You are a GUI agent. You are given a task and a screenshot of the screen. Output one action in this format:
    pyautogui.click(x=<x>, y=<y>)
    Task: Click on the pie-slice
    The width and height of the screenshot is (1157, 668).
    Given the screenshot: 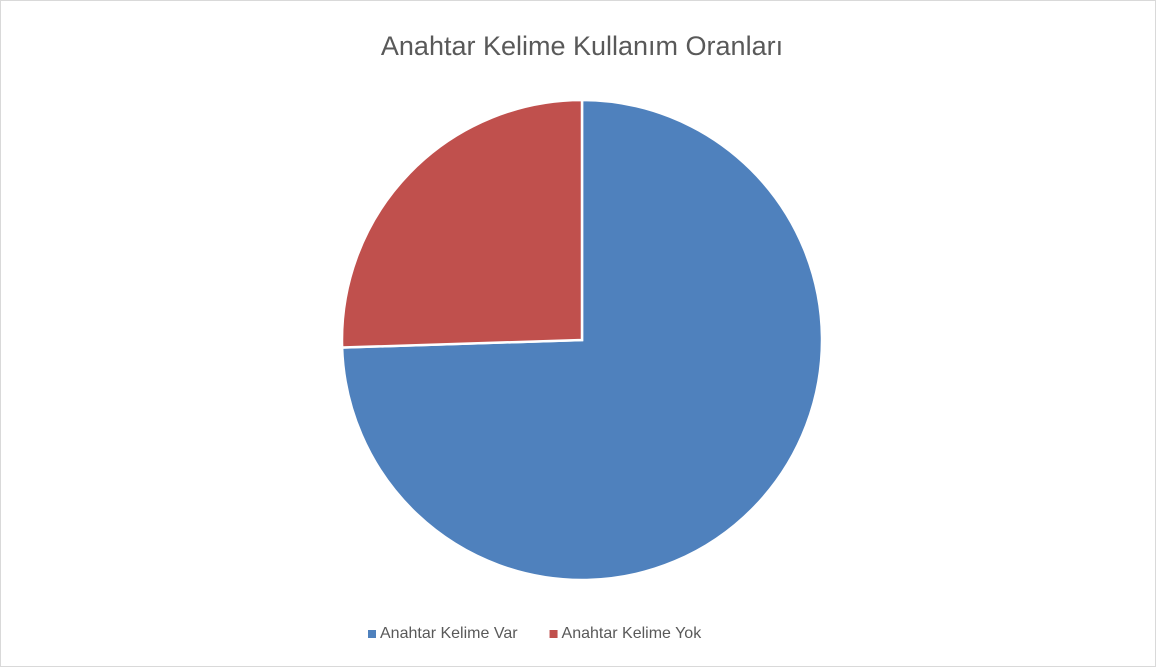 What is the action you would take?
    pyautogui.click(x=462, y=223)
    